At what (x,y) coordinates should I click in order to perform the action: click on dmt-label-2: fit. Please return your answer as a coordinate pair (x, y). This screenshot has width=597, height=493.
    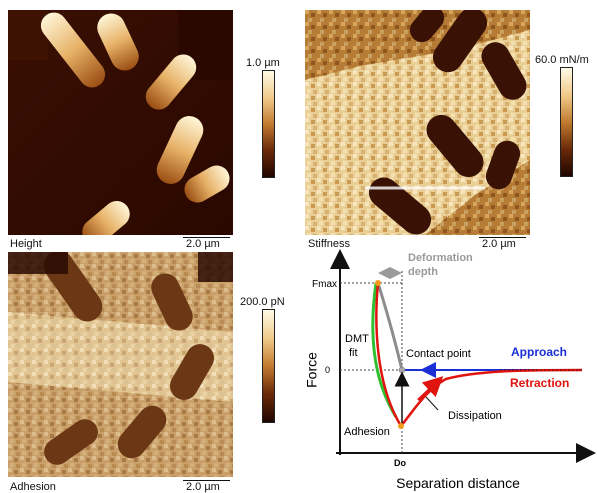
    Looking at the image, I should click on (353, 353).